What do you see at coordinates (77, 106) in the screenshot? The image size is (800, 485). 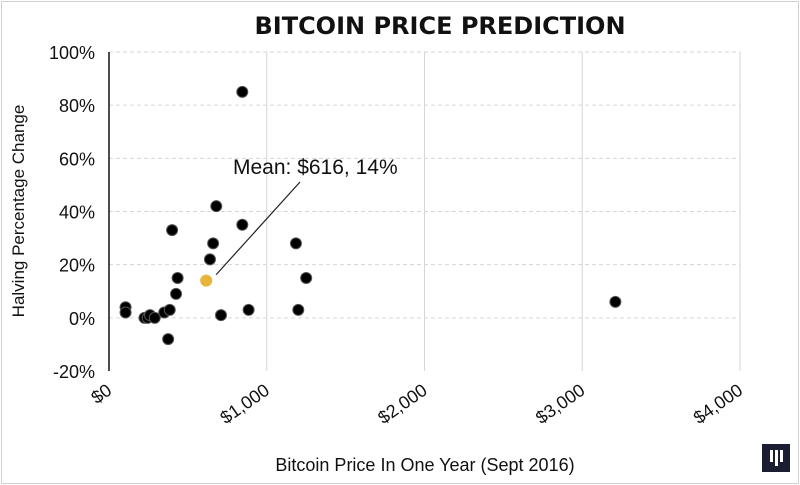 I see `y-tick-label: 80%` at bounding box center [77, 106].